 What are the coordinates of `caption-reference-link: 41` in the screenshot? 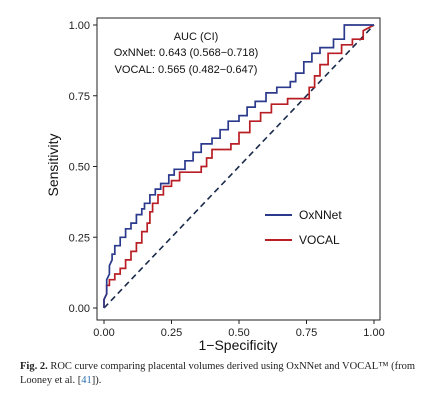 It's located at (86, 380).